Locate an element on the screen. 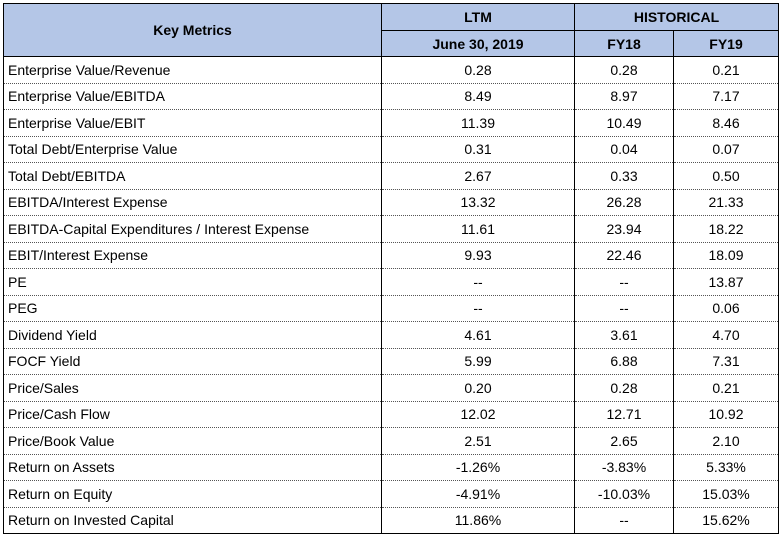 This screenshot has width=782, height=542. table-row: Enterprise Value/Revenue 0.28 0.28 0.21 is located at coordinates (391, 70).